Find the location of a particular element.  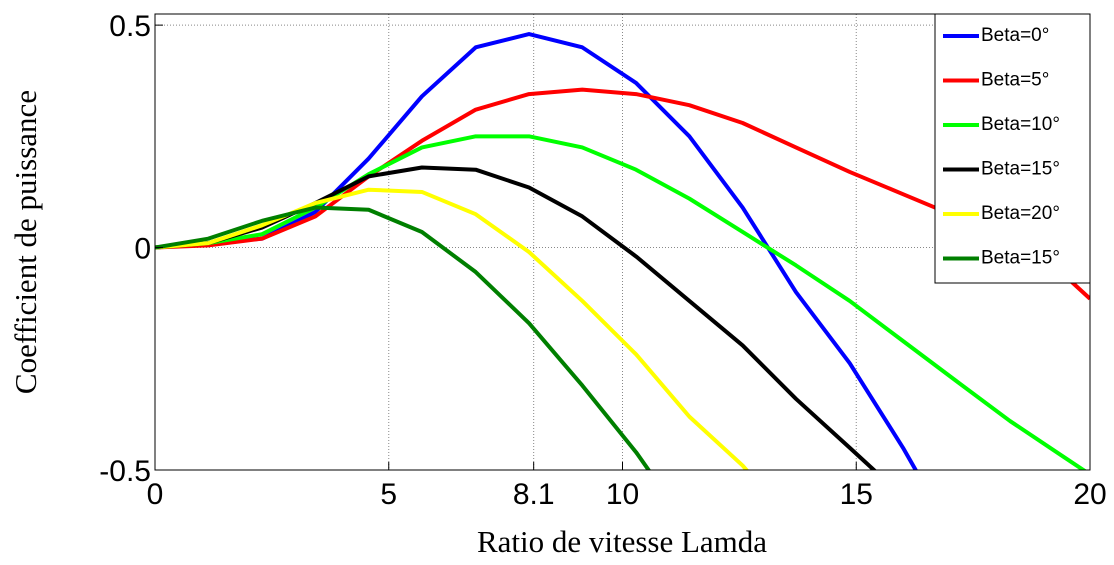

legend-label: Beta=0° is located at coordinates (1015, 35).